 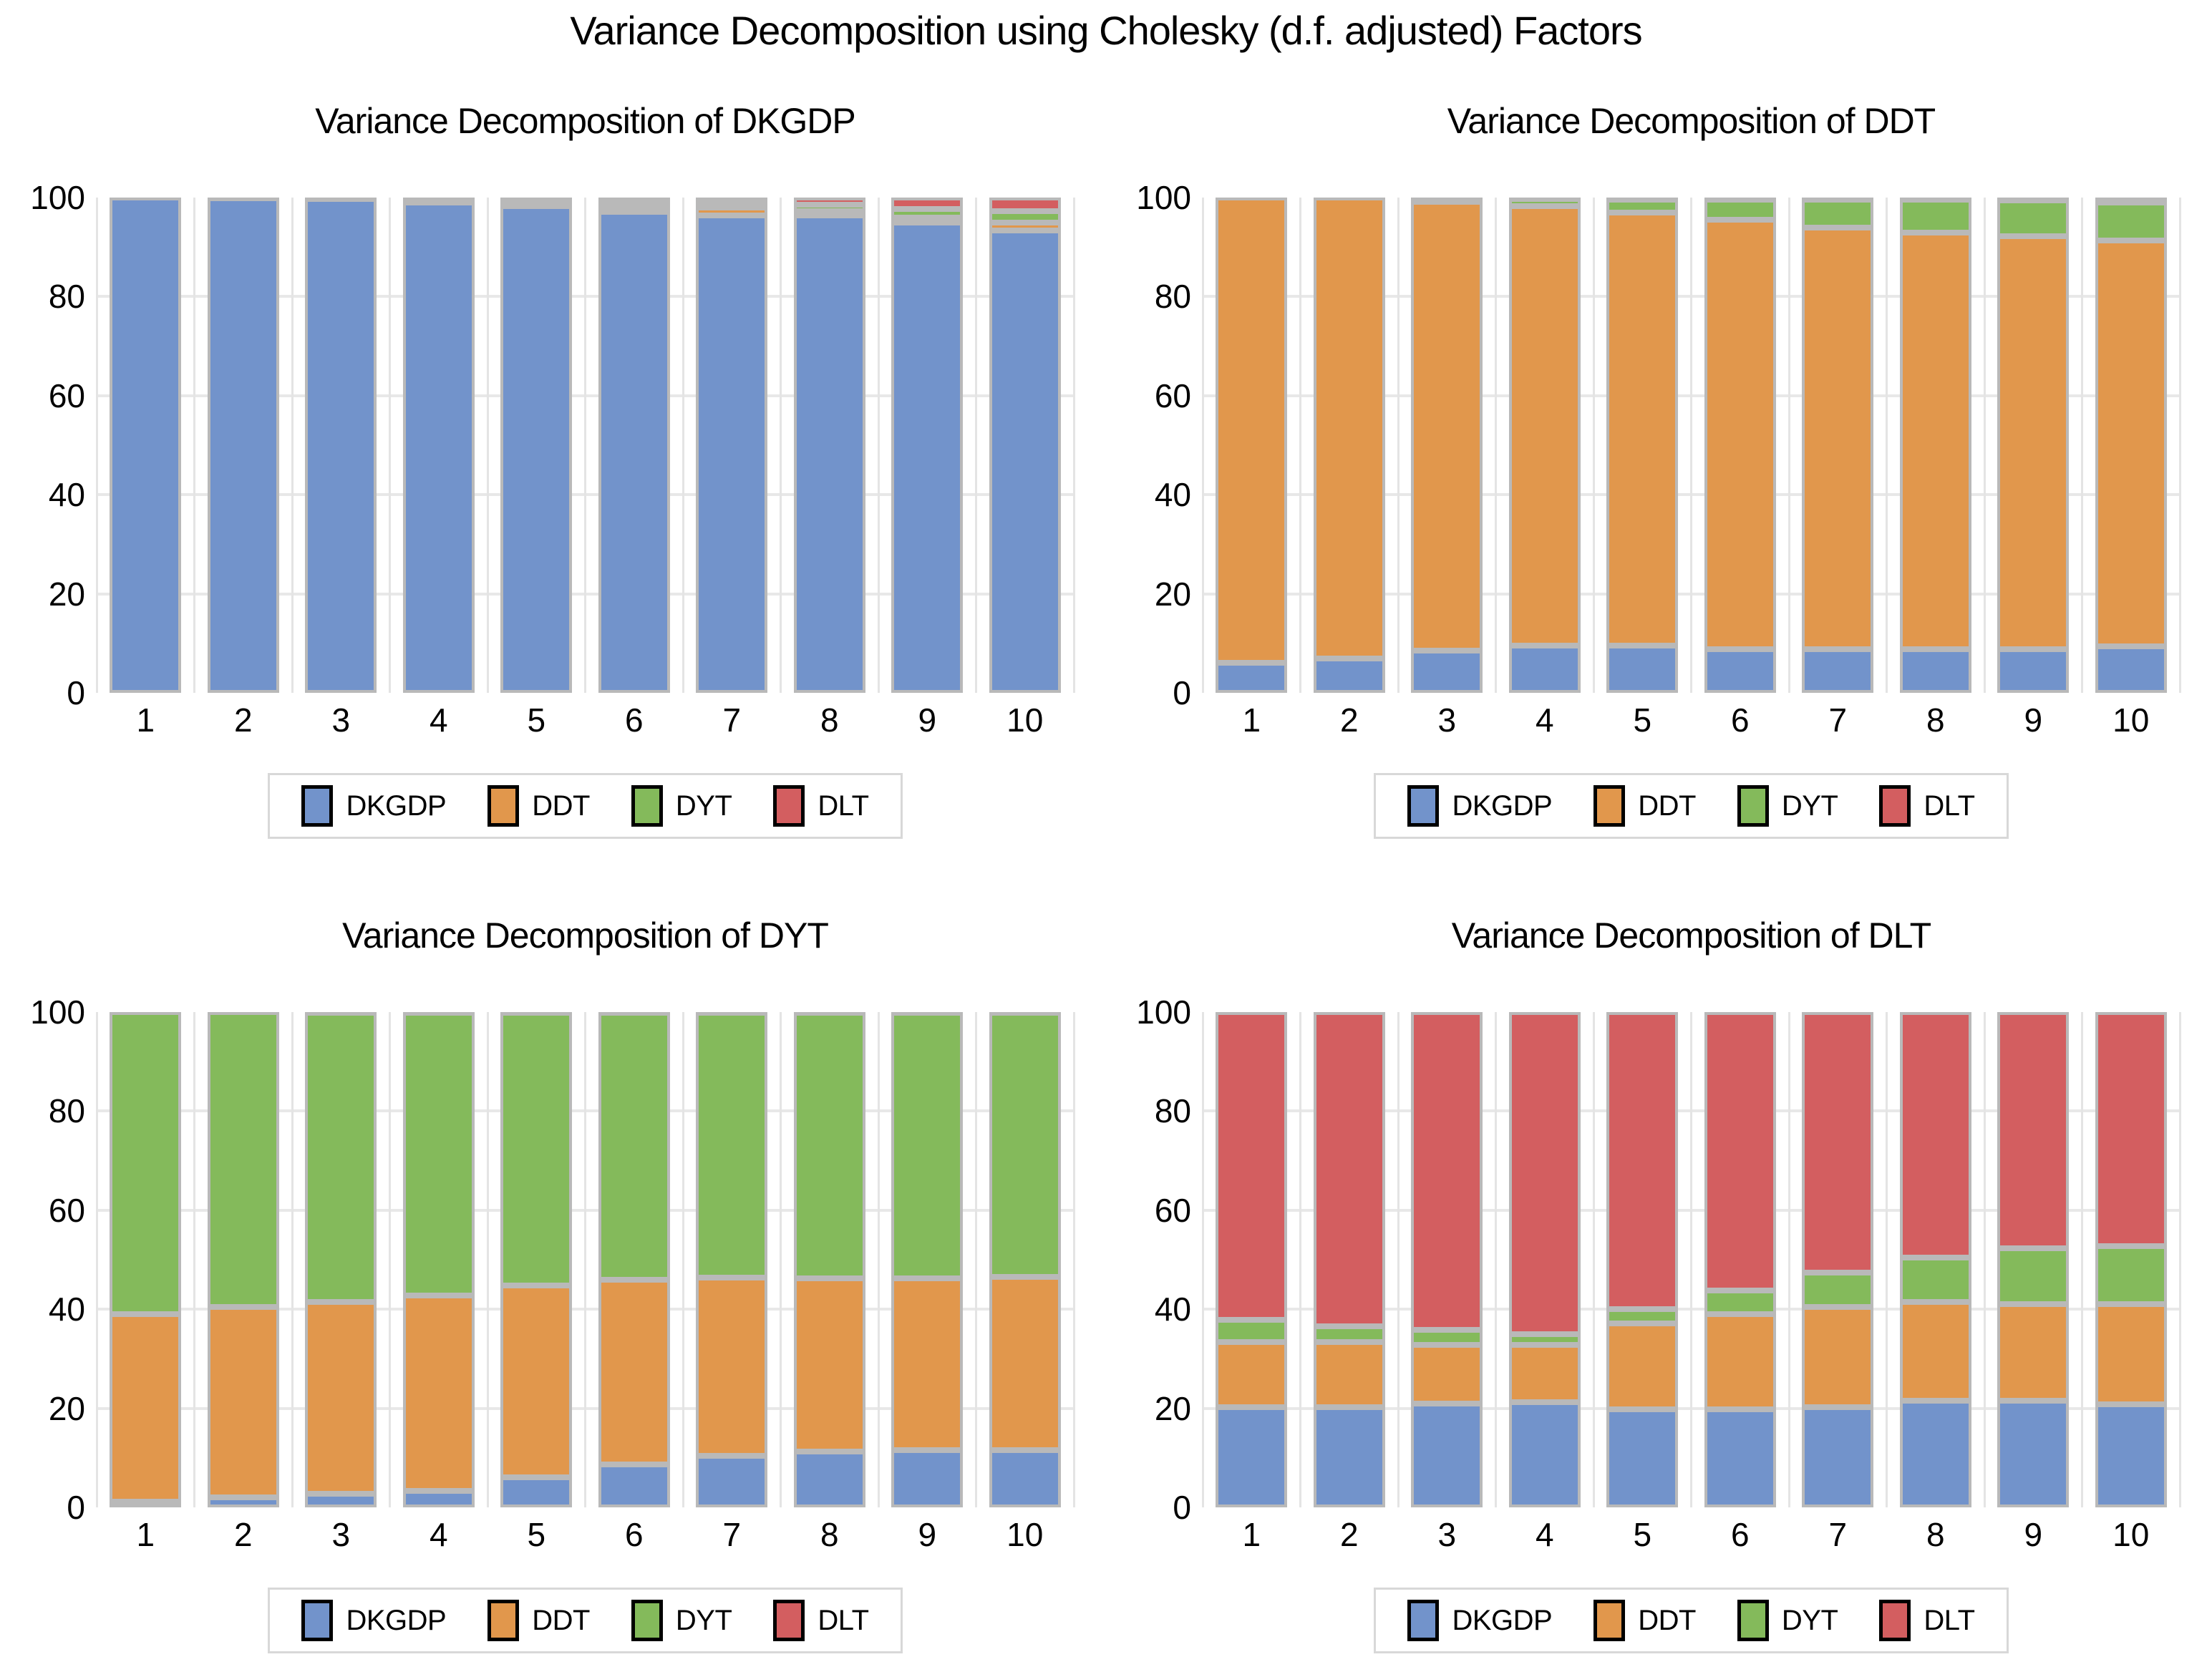 What do you see at coordinates (561, 1620) in the screenshot?
I see `legend-label: DDT` at bounding box center [561, 1620].